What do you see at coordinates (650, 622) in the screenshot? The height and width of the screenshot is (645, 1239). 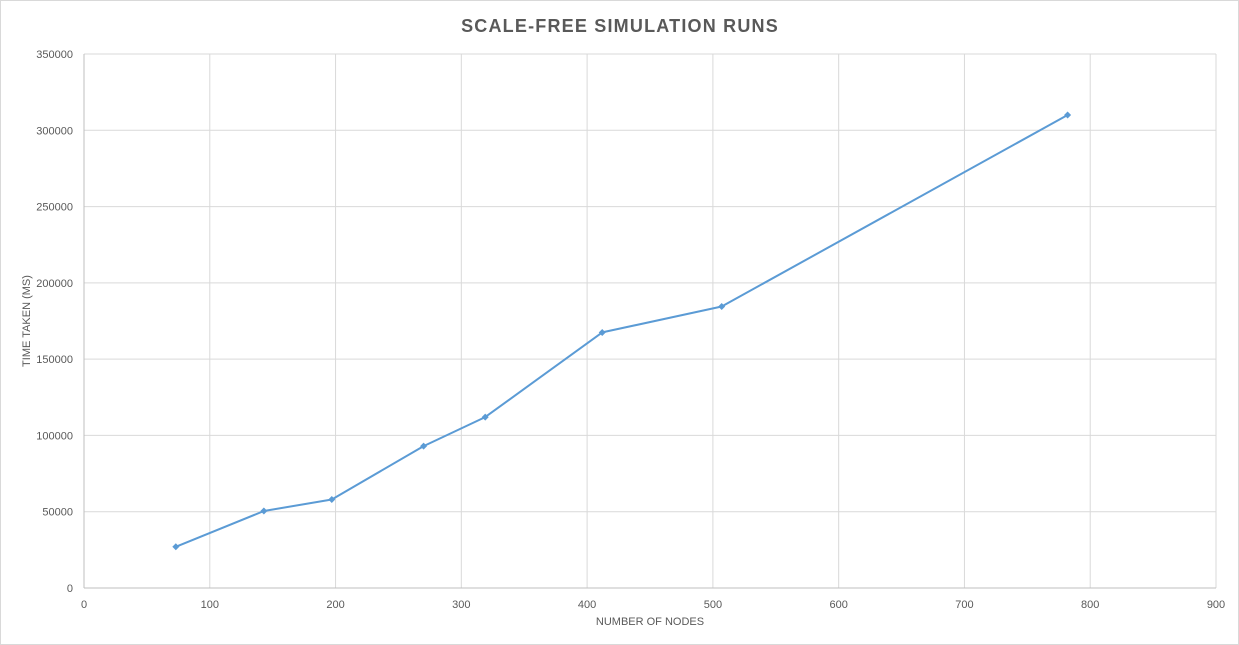 I see `x-axis-title: NUMBER OF NODES` at bounding box center [650, 622].